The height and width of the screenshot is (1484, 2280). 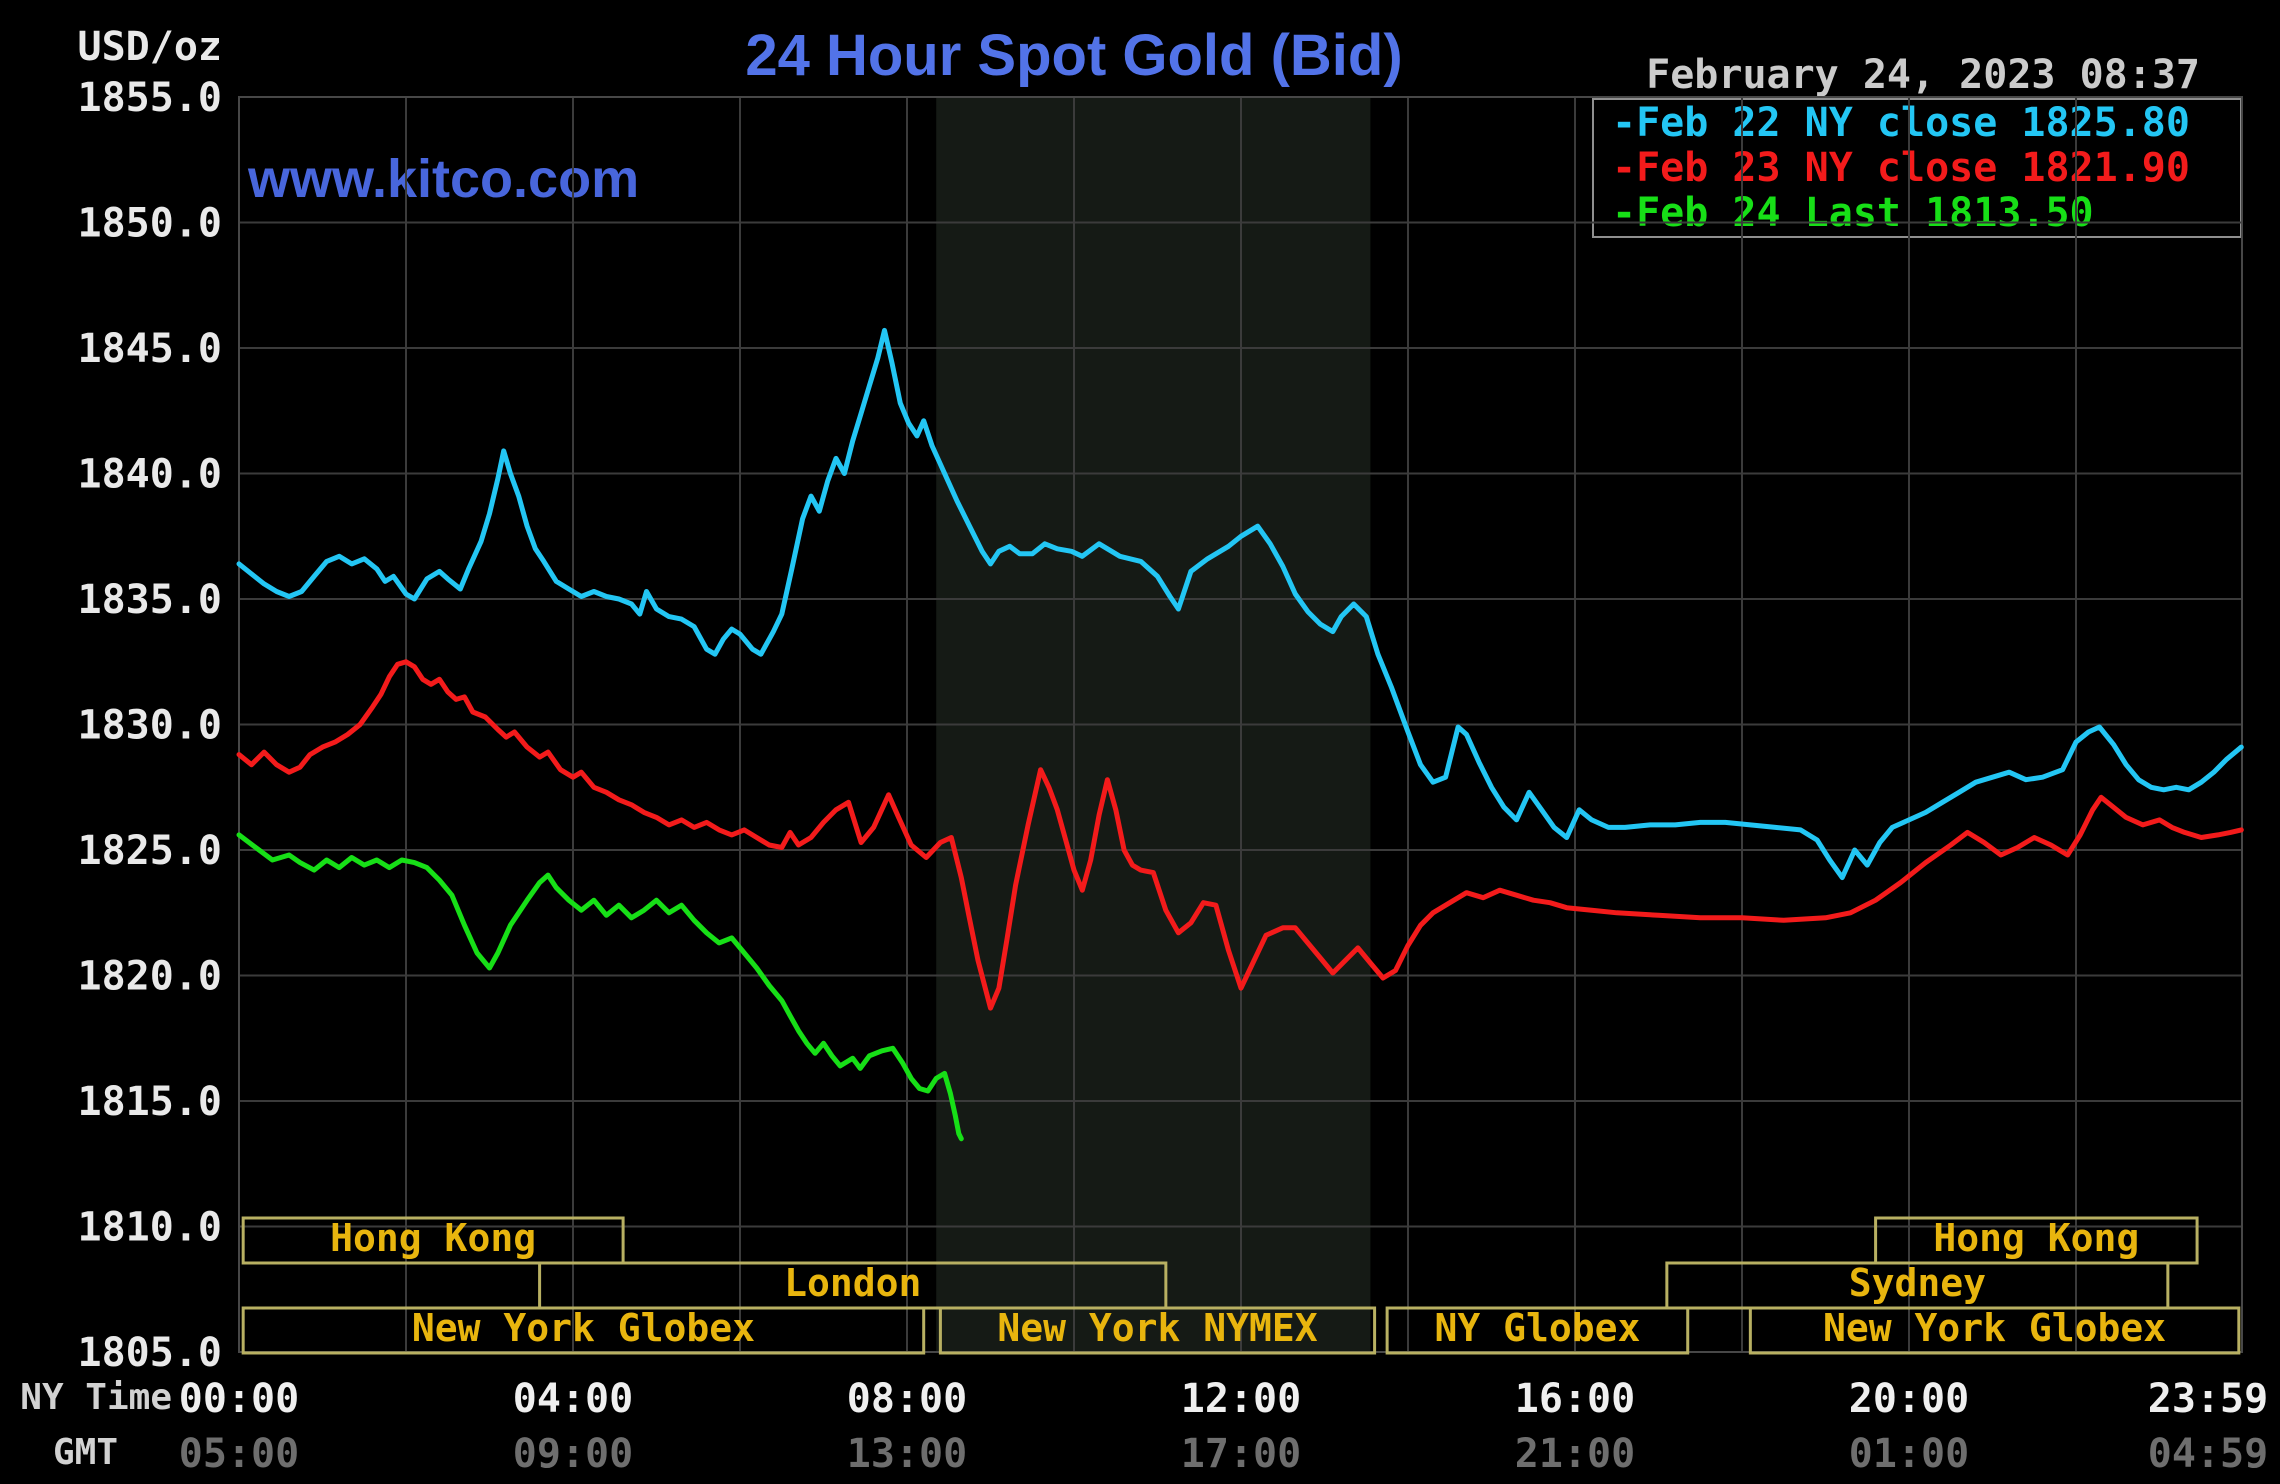 What do you see at coordinates (2208, 1399) in the screenshot?
I see `x-tick-label-ny-time: 23:59` at bounding box center [2208, 1399].